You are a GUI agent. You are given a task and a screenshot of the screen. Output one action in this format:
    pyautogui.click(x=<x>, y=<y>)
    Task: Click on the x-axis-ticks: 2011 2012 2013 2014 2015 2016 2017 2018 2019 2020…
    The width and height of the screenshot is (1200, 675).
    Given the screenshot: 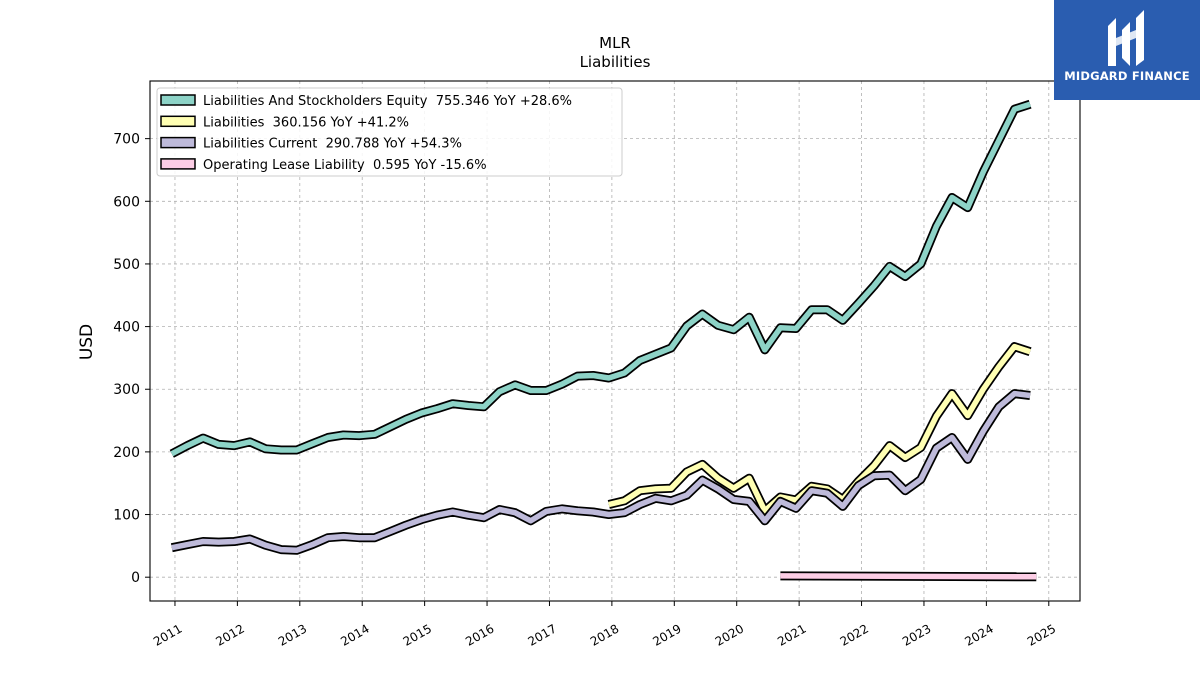 What is the action you would take?
    pyautogui.click(x=604, y=625)
    